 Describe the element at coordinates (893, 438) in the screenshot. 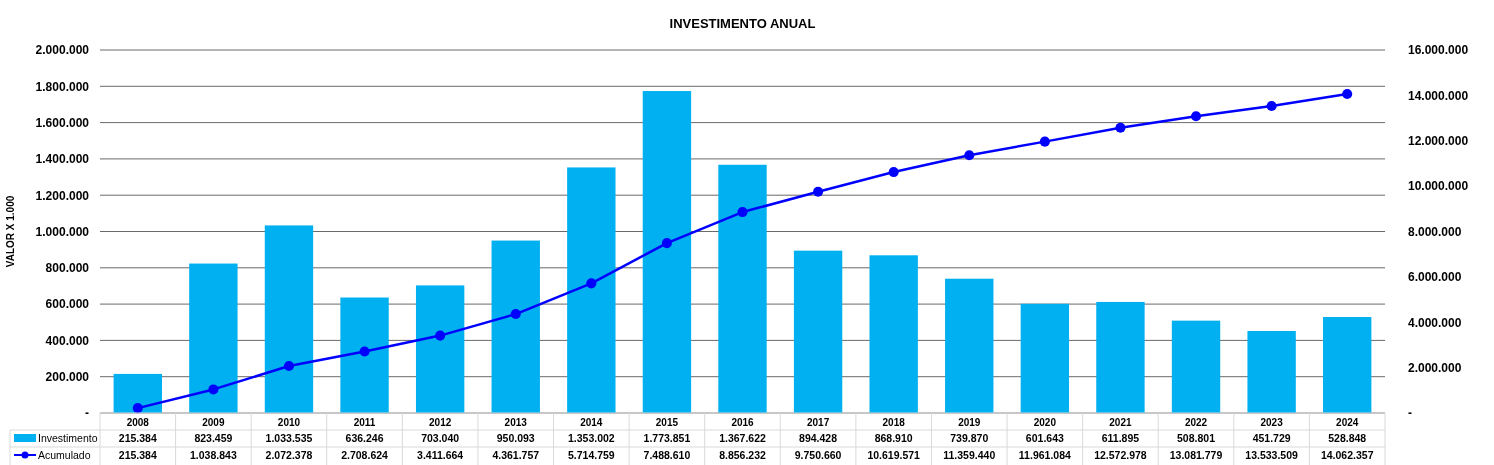

I see `data-label: 868.910` at that location.